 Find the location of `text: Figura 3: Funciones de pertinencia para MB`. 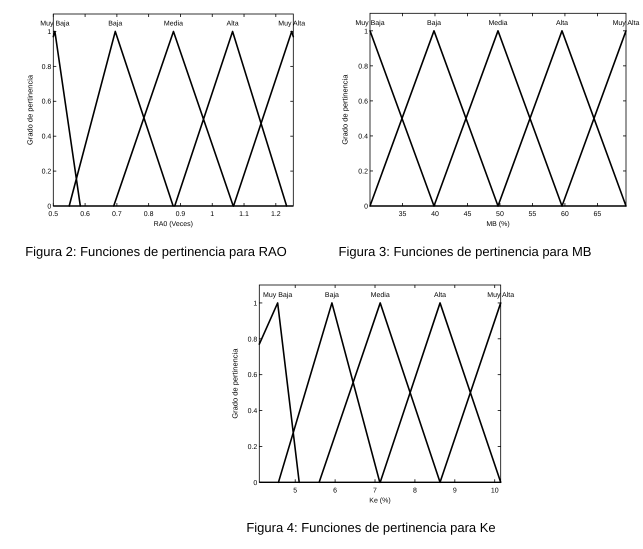

text: Figura 3: Funciones de pertinencia para MB is located at coordinates (465, 251).